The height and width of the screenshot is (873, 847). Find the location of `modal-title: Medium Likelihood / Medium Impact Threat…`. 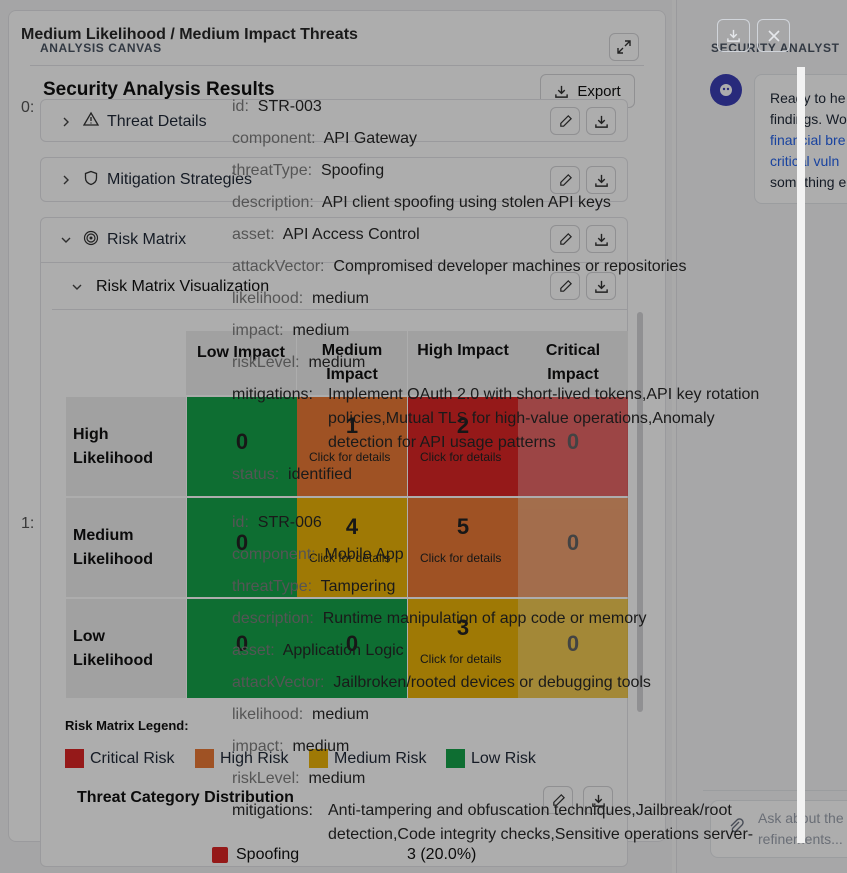

modal-title: Medium Likelihood / Medium Impact Threat… is located at coordinates (189, 34).